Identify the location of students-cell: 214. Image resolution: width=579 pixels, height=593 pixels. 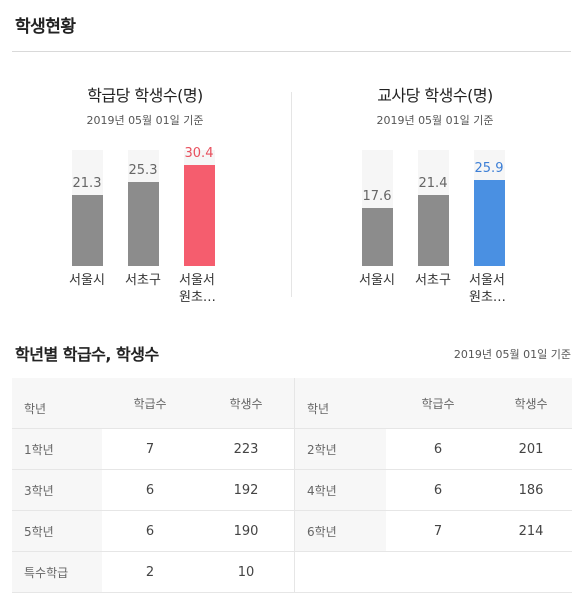
(531, 531).